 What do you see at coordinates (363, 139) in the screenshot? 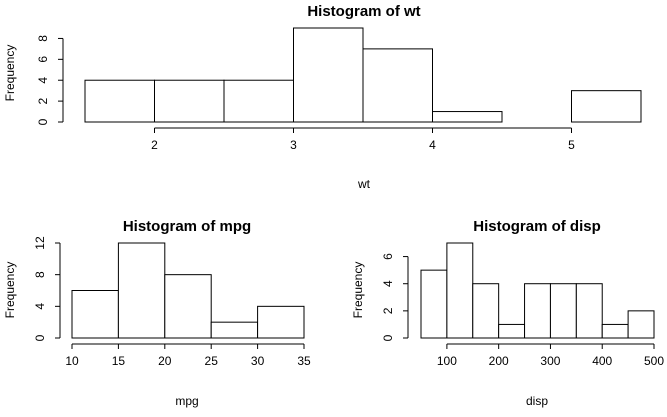
I see `x-axis-wt: 2 3 4 5` at bounding box center [363, 139].